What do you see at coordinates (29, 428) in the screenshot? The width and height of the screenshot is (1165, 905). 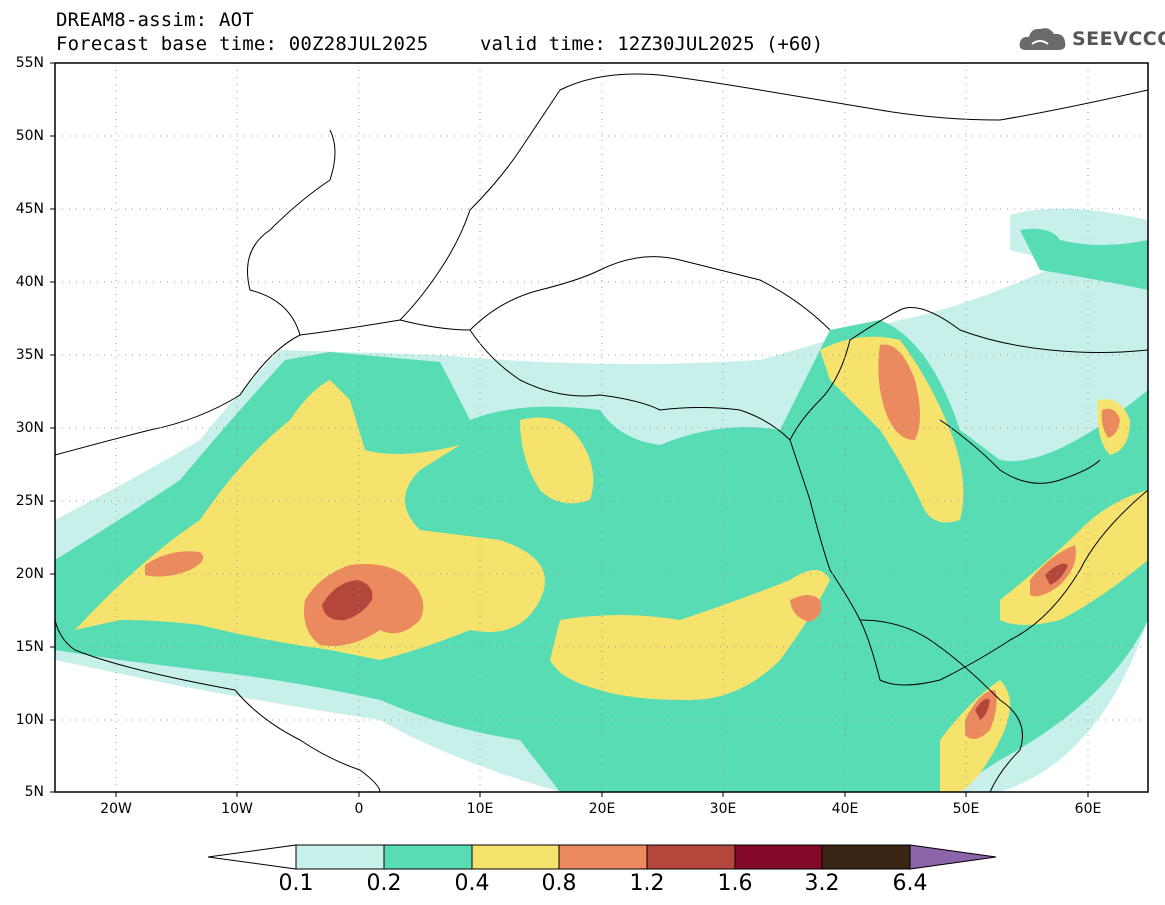 I see `lat-tick-label: 30N` at bounding box center [29, 428].